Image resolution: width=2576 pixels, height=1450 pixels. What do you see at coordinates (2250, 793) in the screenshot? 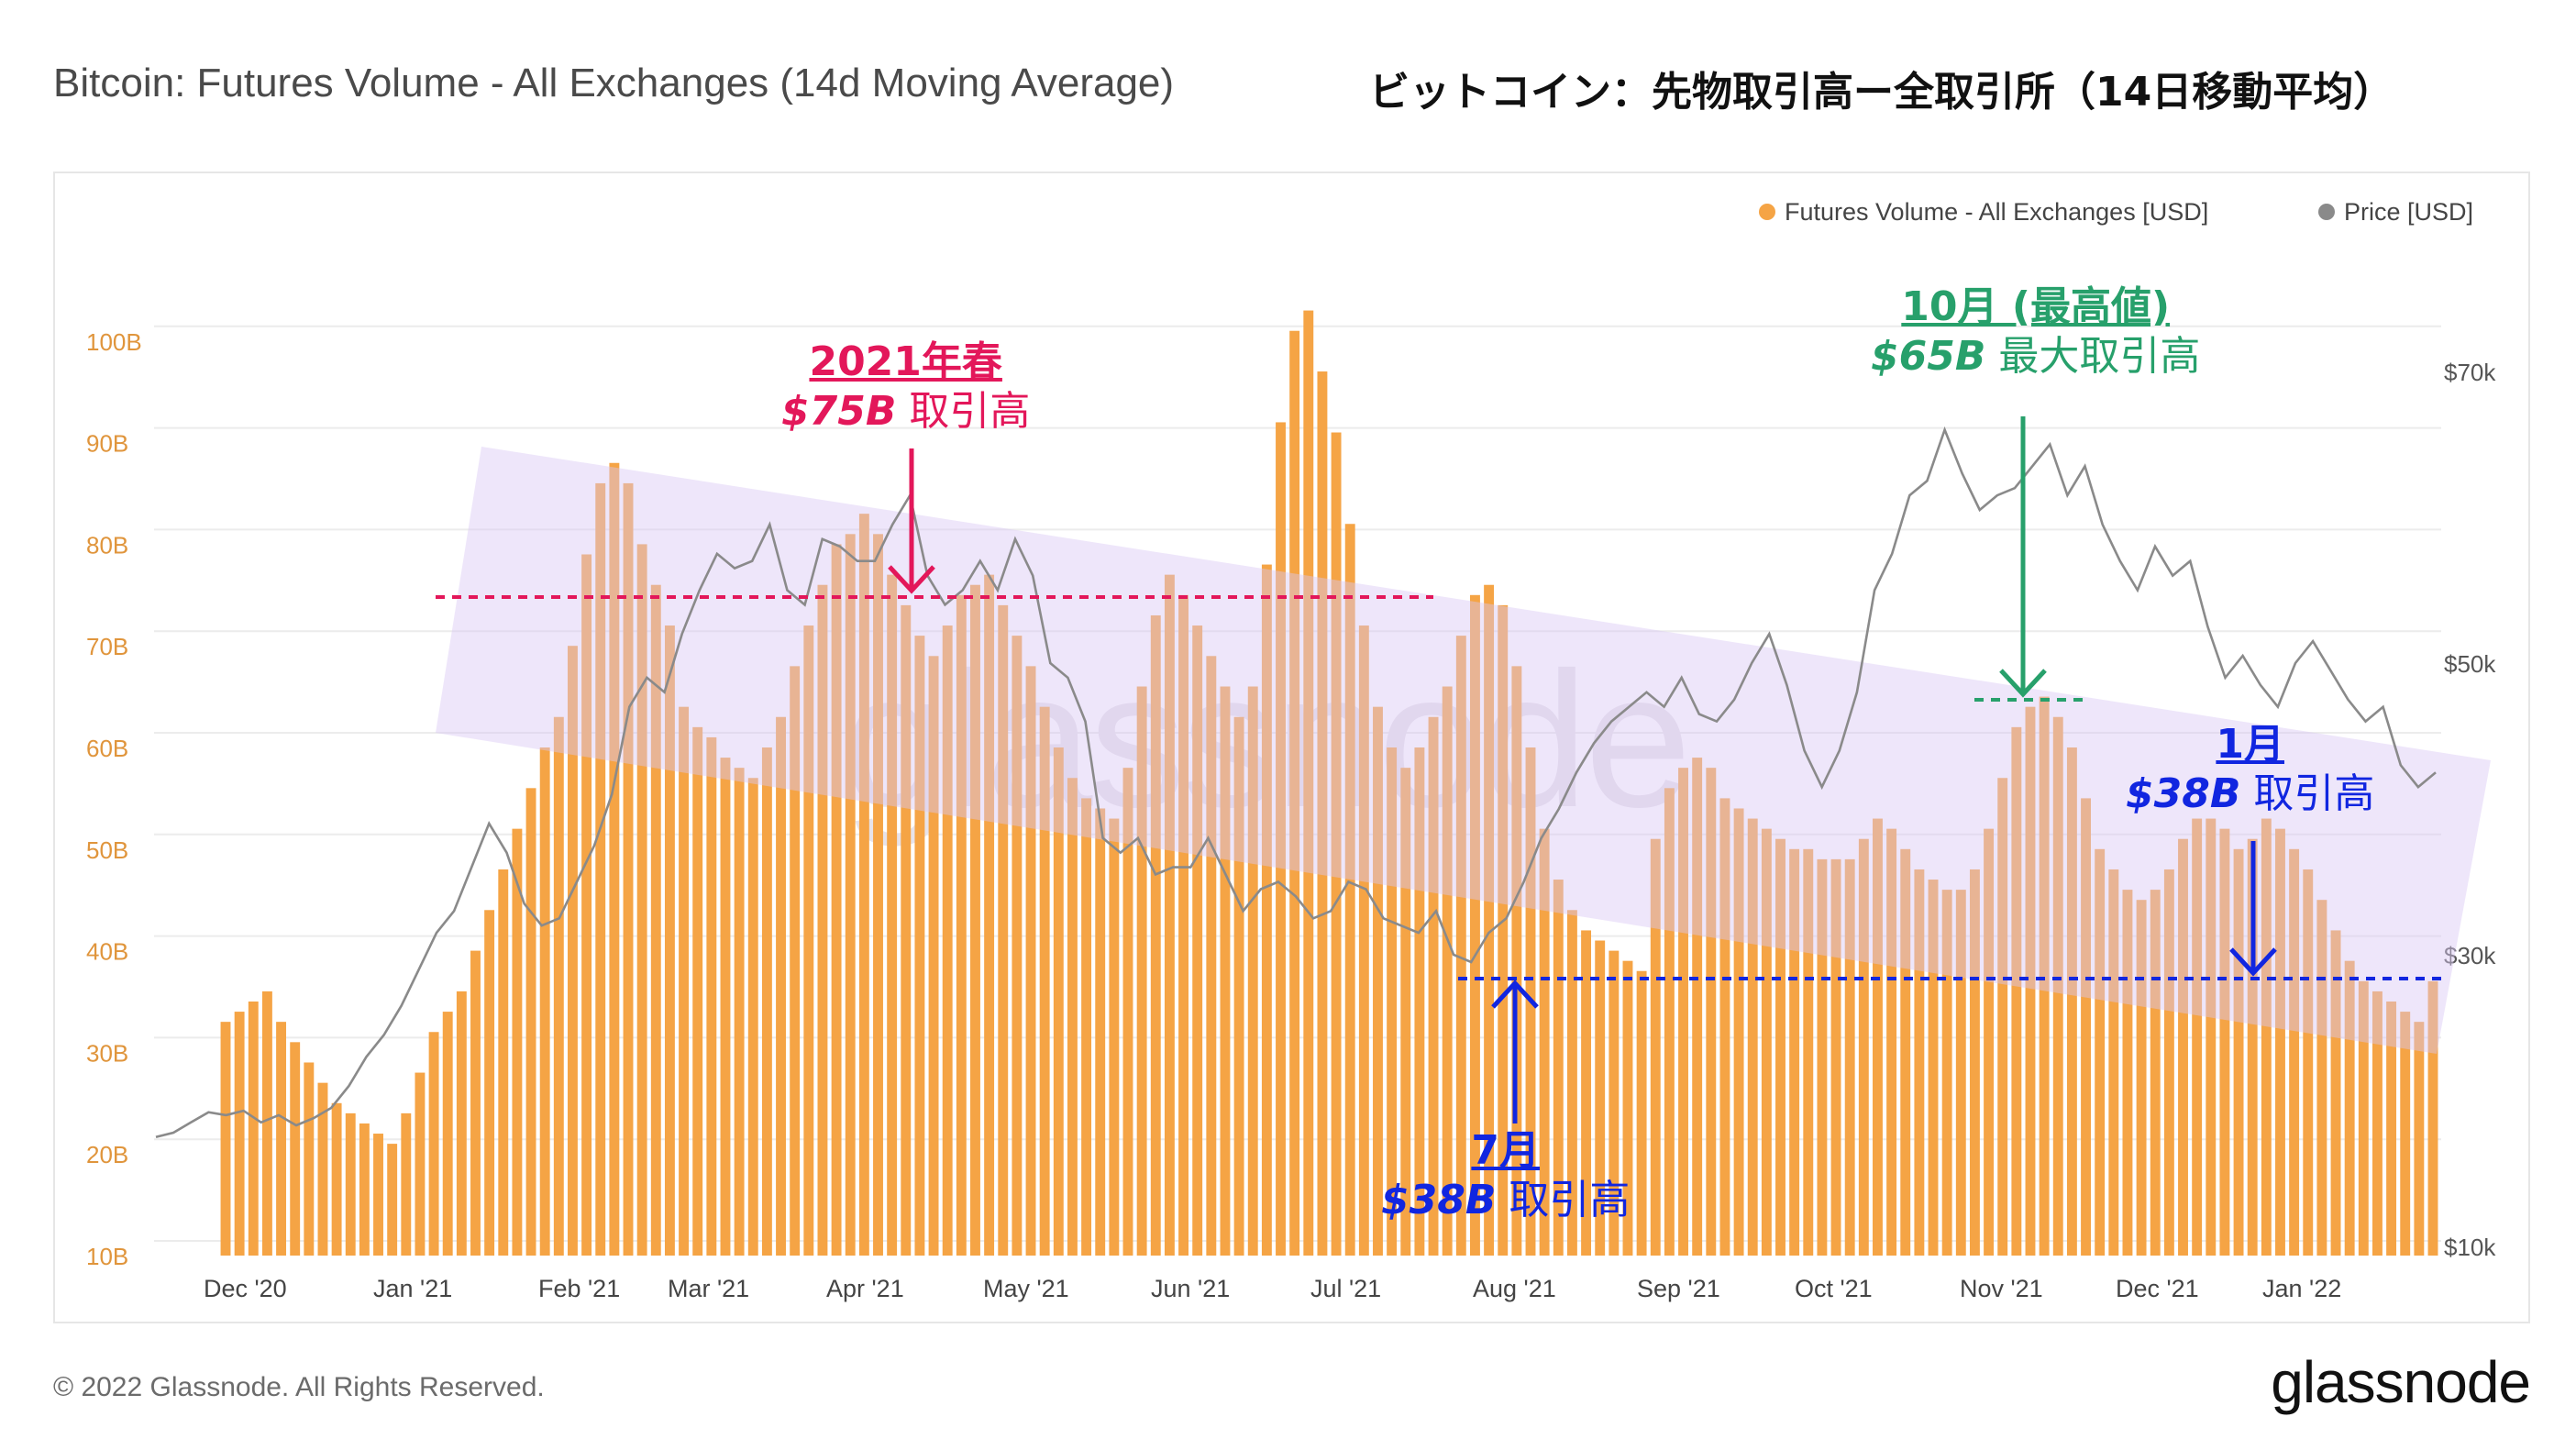
I see `annotation-january-volume: $38B 取引高` at bounding box center [2250, 793].